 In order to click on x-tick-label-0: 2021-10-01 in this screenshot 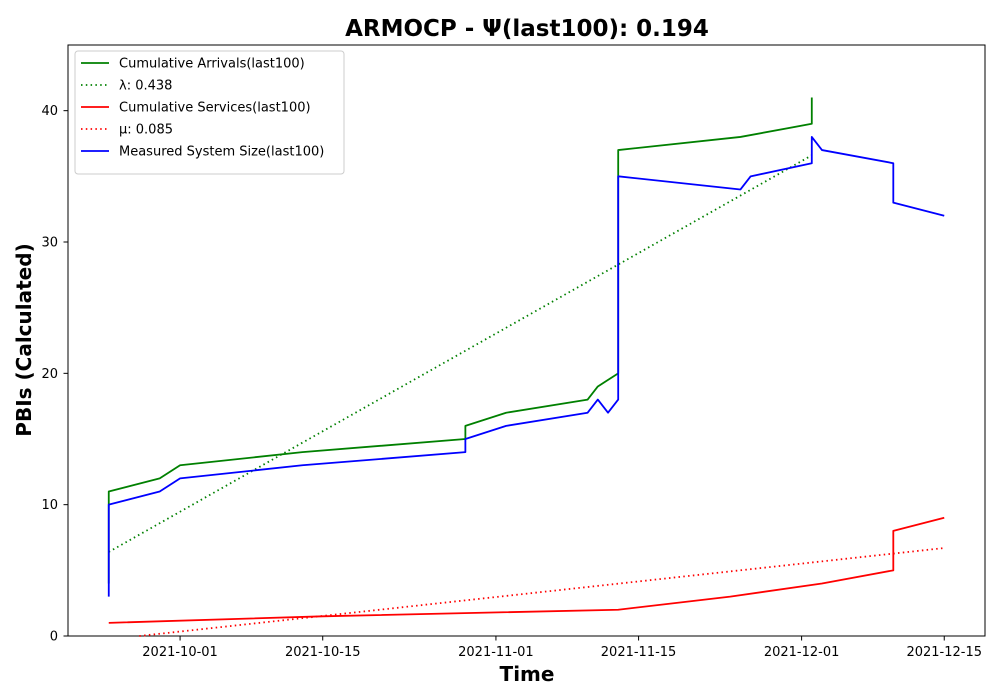, I will do `click(180, 652)`.